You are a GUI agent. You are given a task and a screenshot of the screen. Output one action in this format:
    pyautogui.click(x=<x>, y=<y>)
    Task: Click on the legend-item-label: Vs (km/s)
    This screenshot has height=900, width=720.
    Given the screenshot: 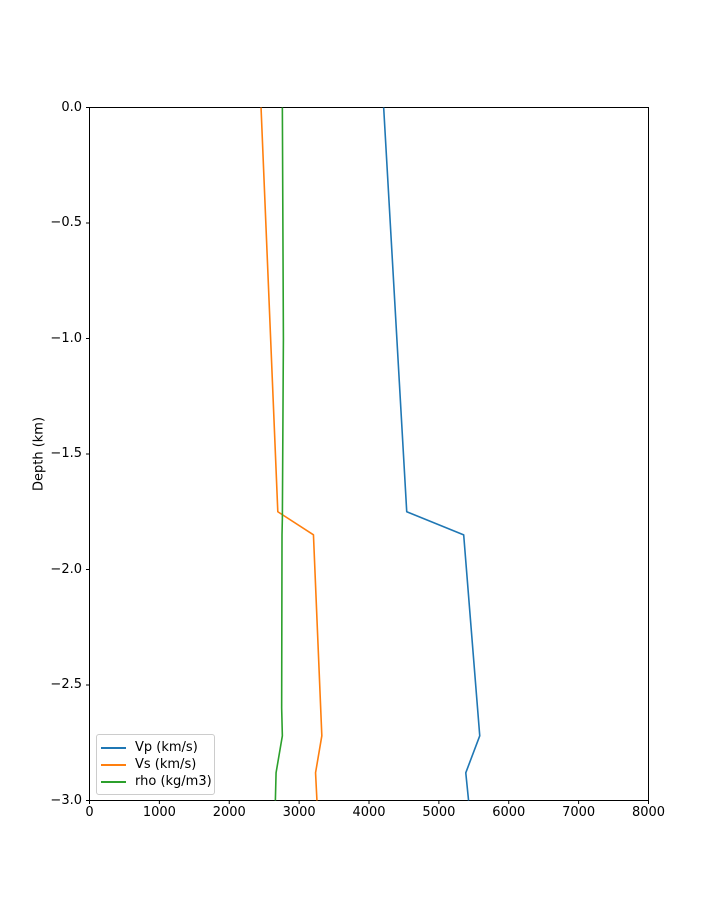 What is the action you would take?
    pyautogui.click(x=166, y=764)
    